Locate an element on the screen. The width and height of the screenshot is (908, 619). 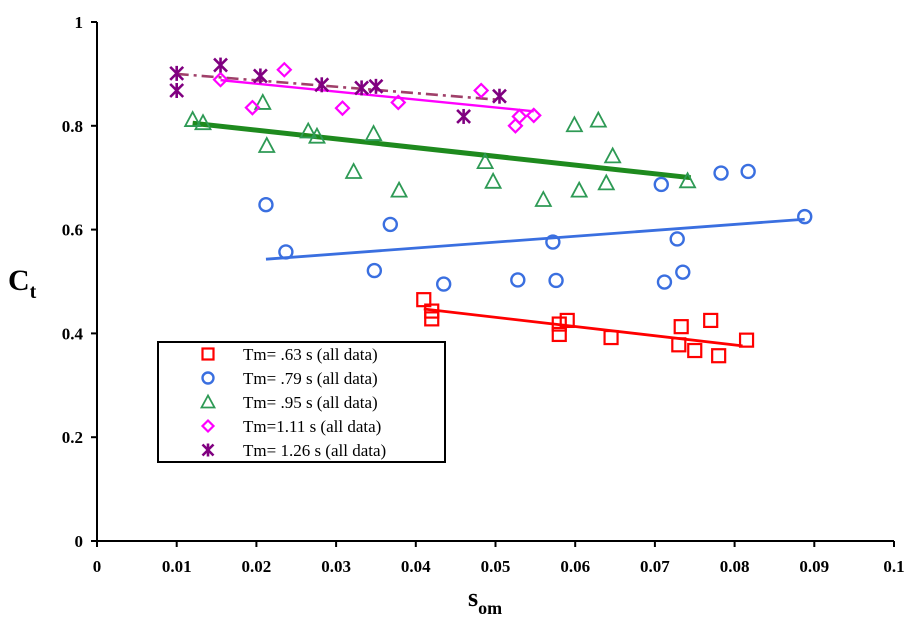
x-axis-label-sub: om is located at coordinates (490, 608).